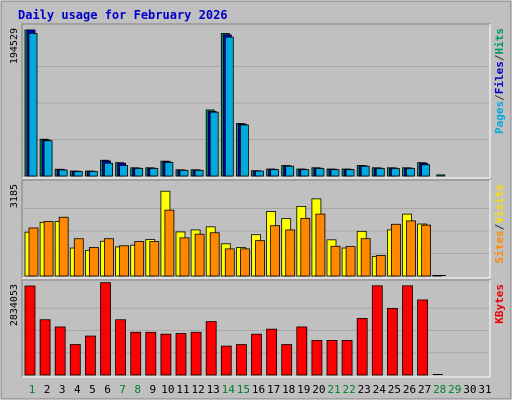  What do you see at coordinates (152, 389) in the screenshot?
I see `x-tick-label: 9` at bounding box center [152, 389].